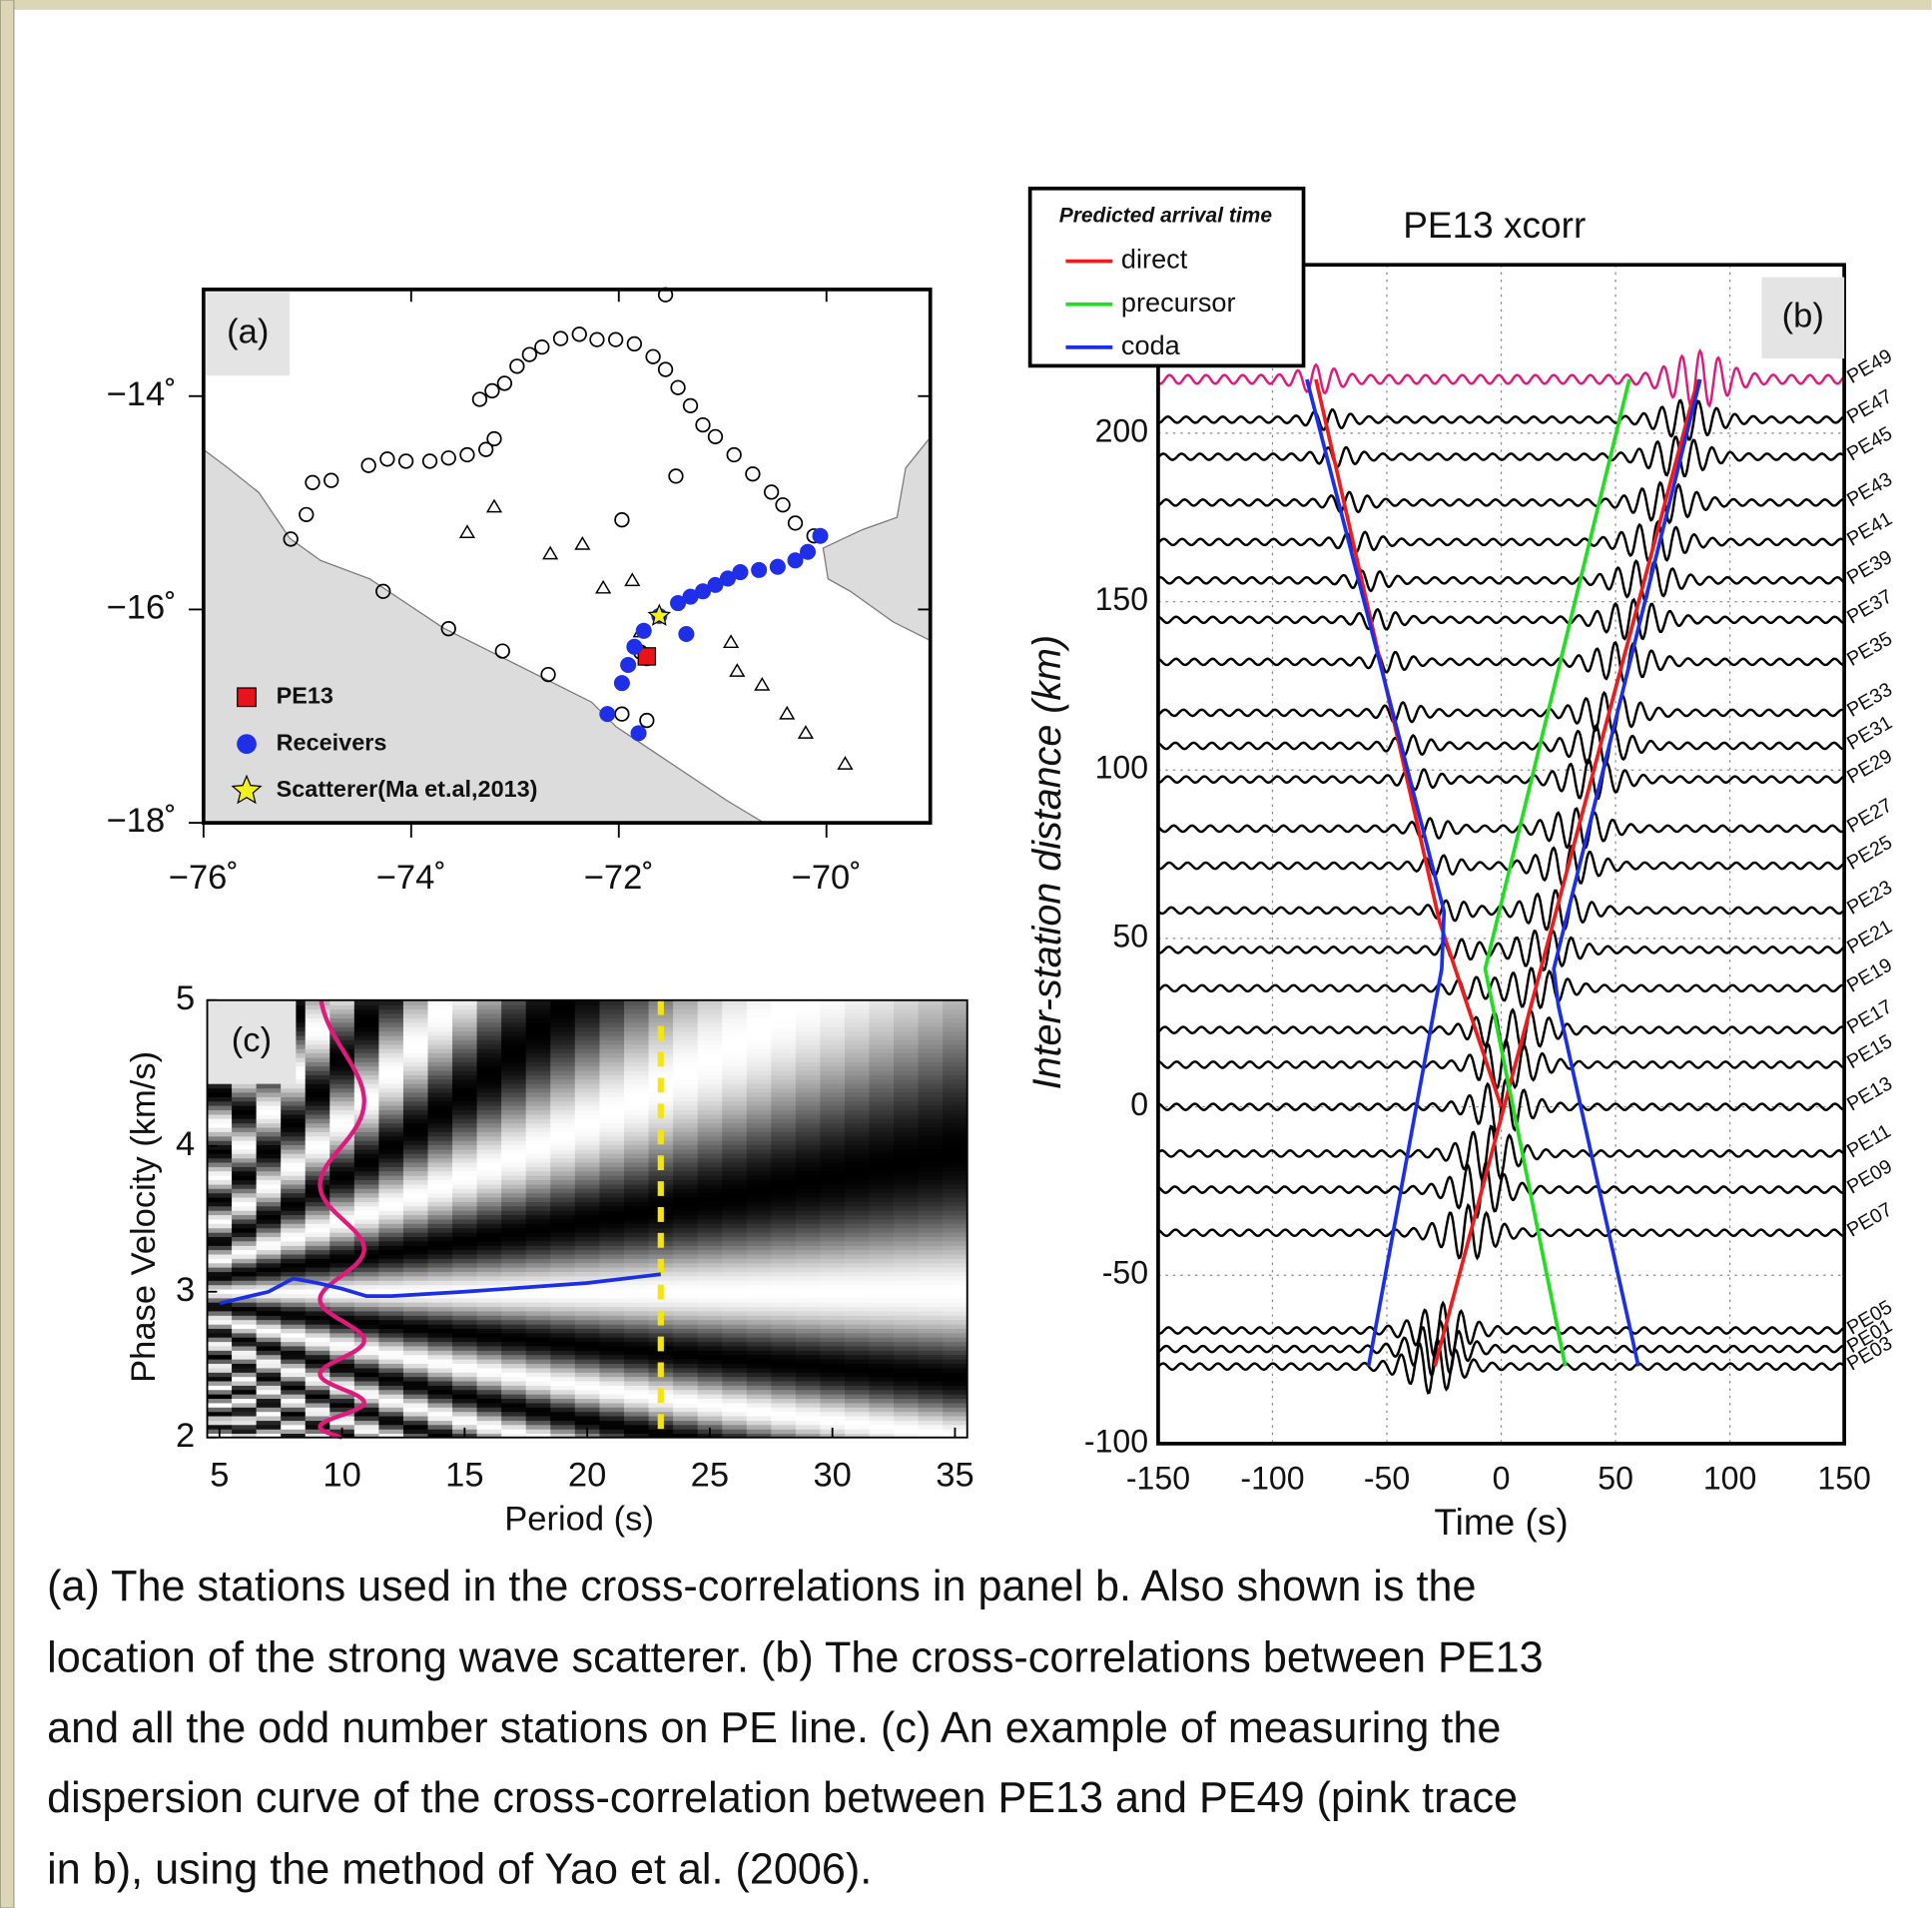  I want to click on station-label: PE13, so click(1869, 1093).